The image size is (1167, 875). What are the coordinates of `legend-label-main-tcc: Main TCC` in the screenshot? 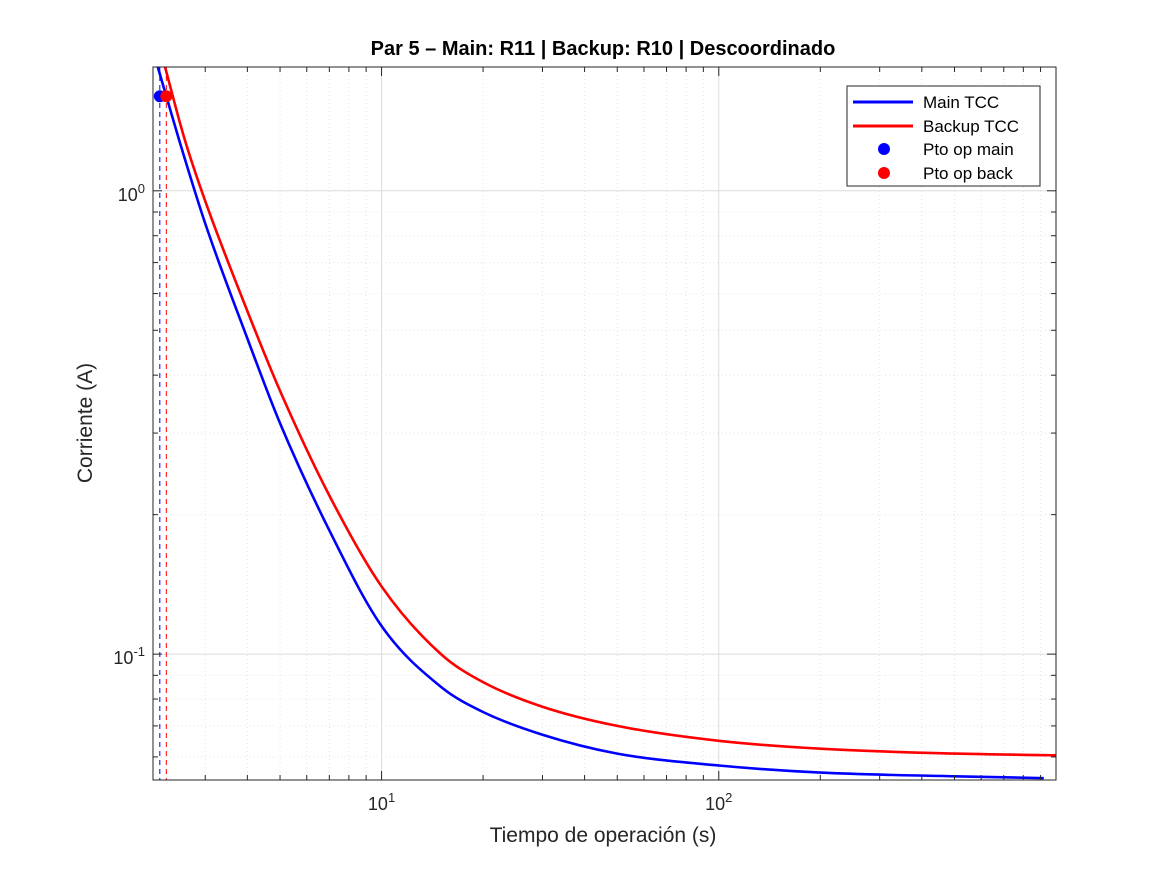 It's located at (961, 102).